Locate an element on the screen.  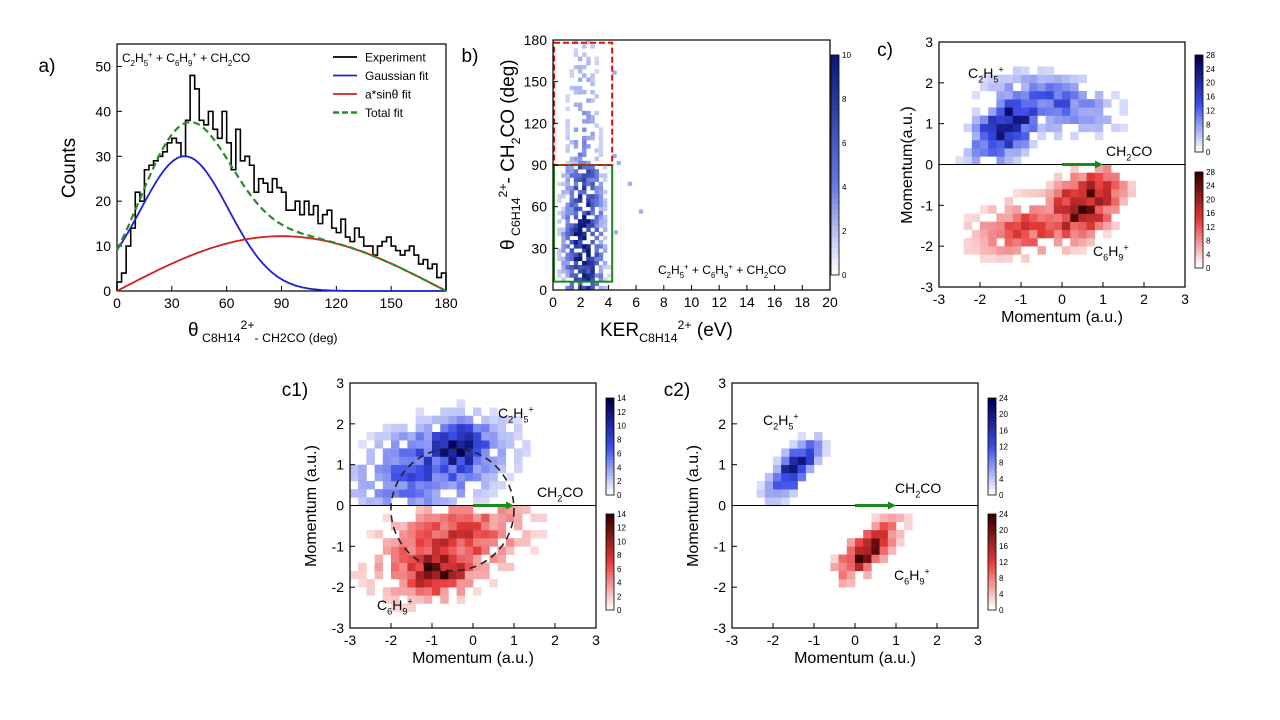
x-axis-label: KERC8H142+ (eV) is located at coordinates (666, 331).